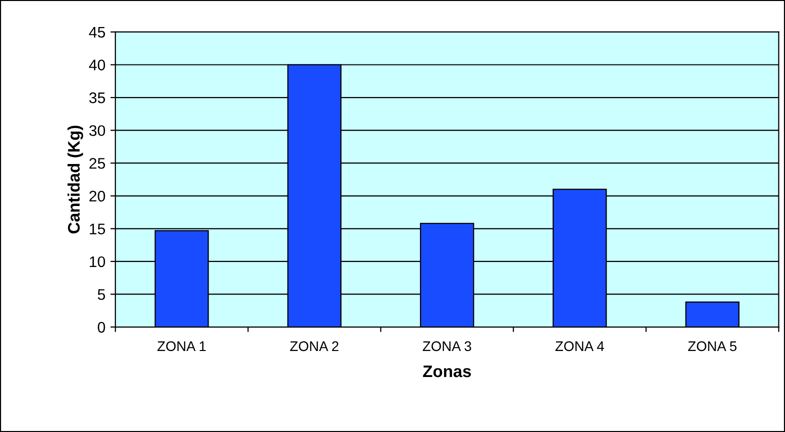 The width and height of the screenshot is (785, 432). Describe the element at coordinates (181, 346) in the screenshot. I see `x-tick-label: ZONA 1` at that location.